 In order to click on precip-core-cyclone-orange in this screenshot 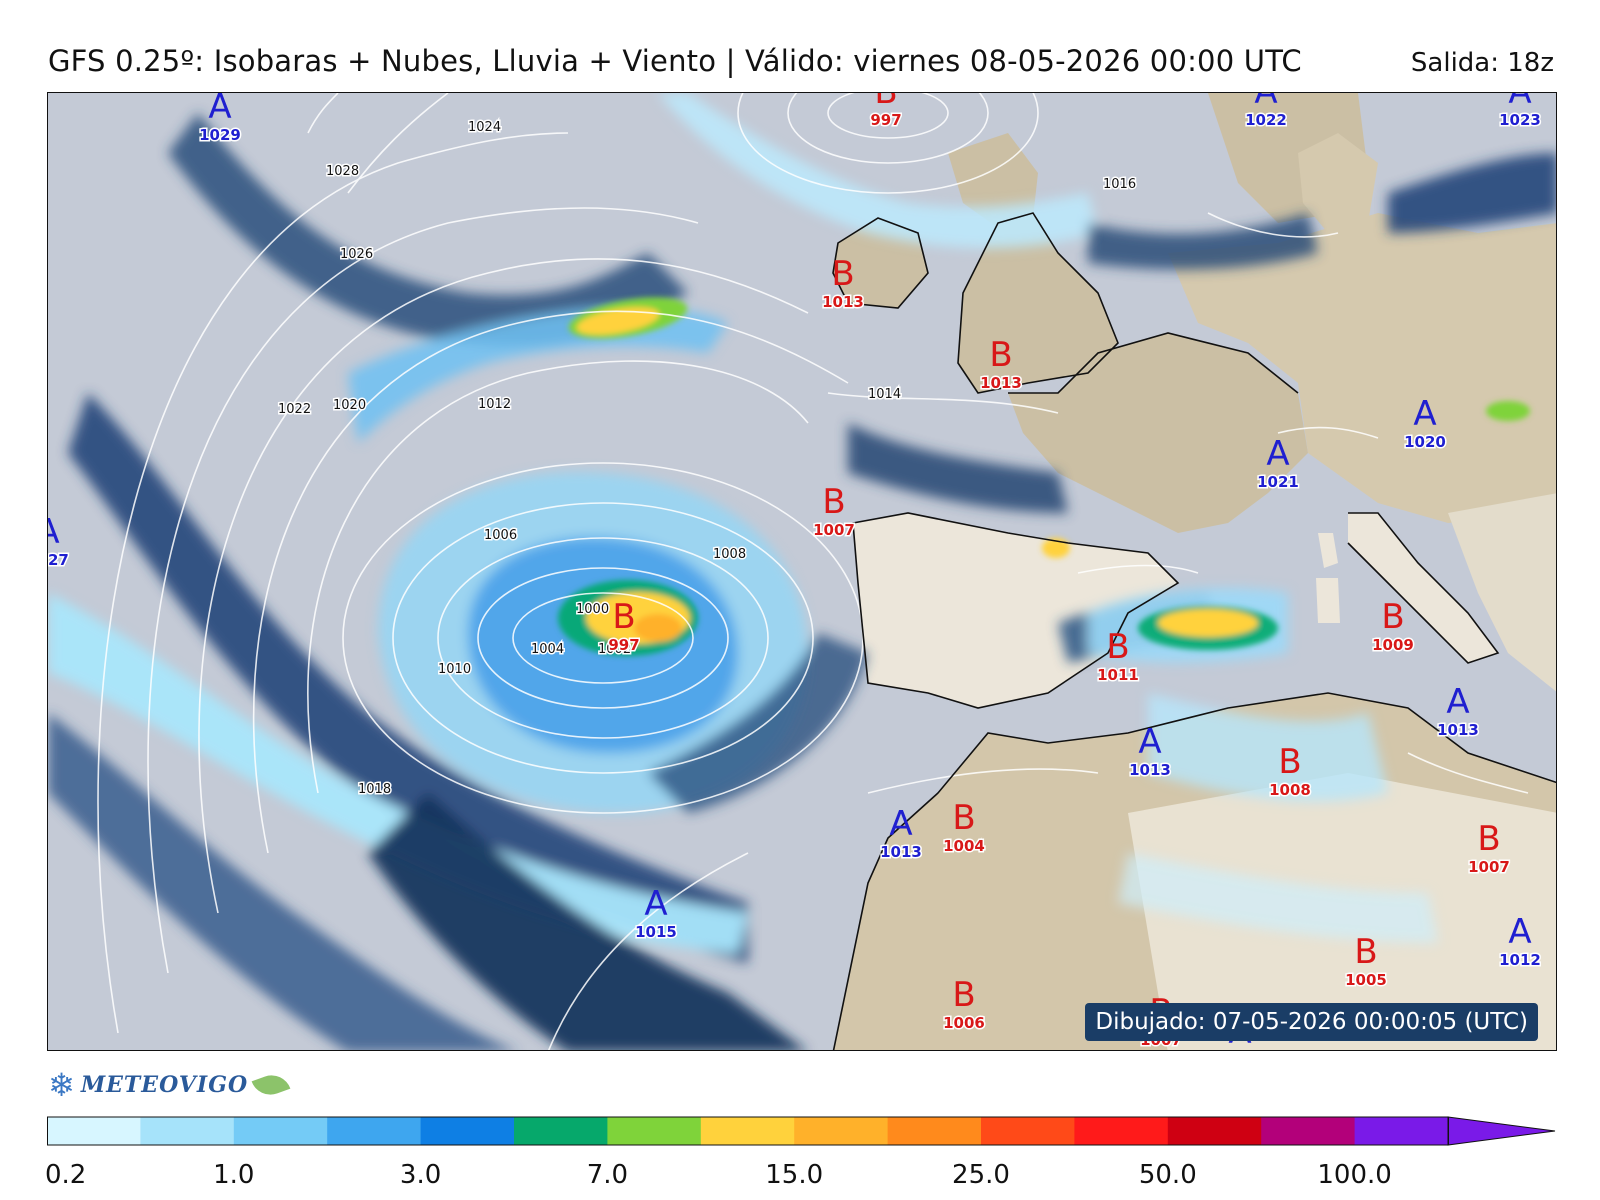, I will do `click(658, 628)`.